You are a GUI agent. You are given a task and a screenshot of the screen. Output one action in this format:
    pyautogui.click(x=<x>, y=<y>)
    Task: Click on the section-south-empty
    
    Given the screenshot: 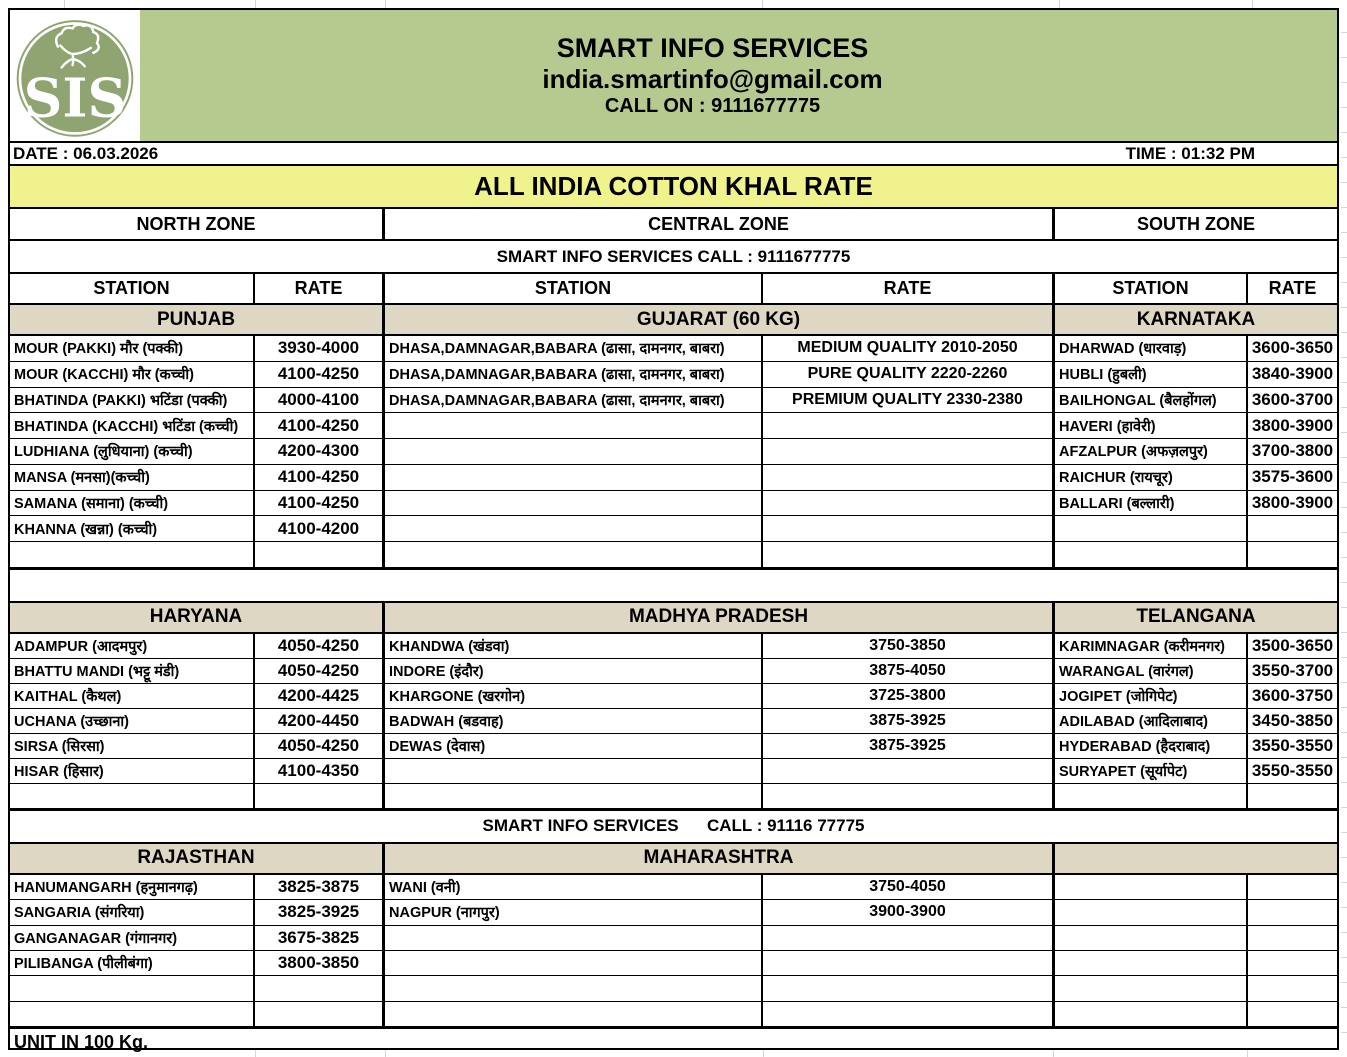 What is the action you would take?
    pyautogui.click(x=1196, y=859)
    